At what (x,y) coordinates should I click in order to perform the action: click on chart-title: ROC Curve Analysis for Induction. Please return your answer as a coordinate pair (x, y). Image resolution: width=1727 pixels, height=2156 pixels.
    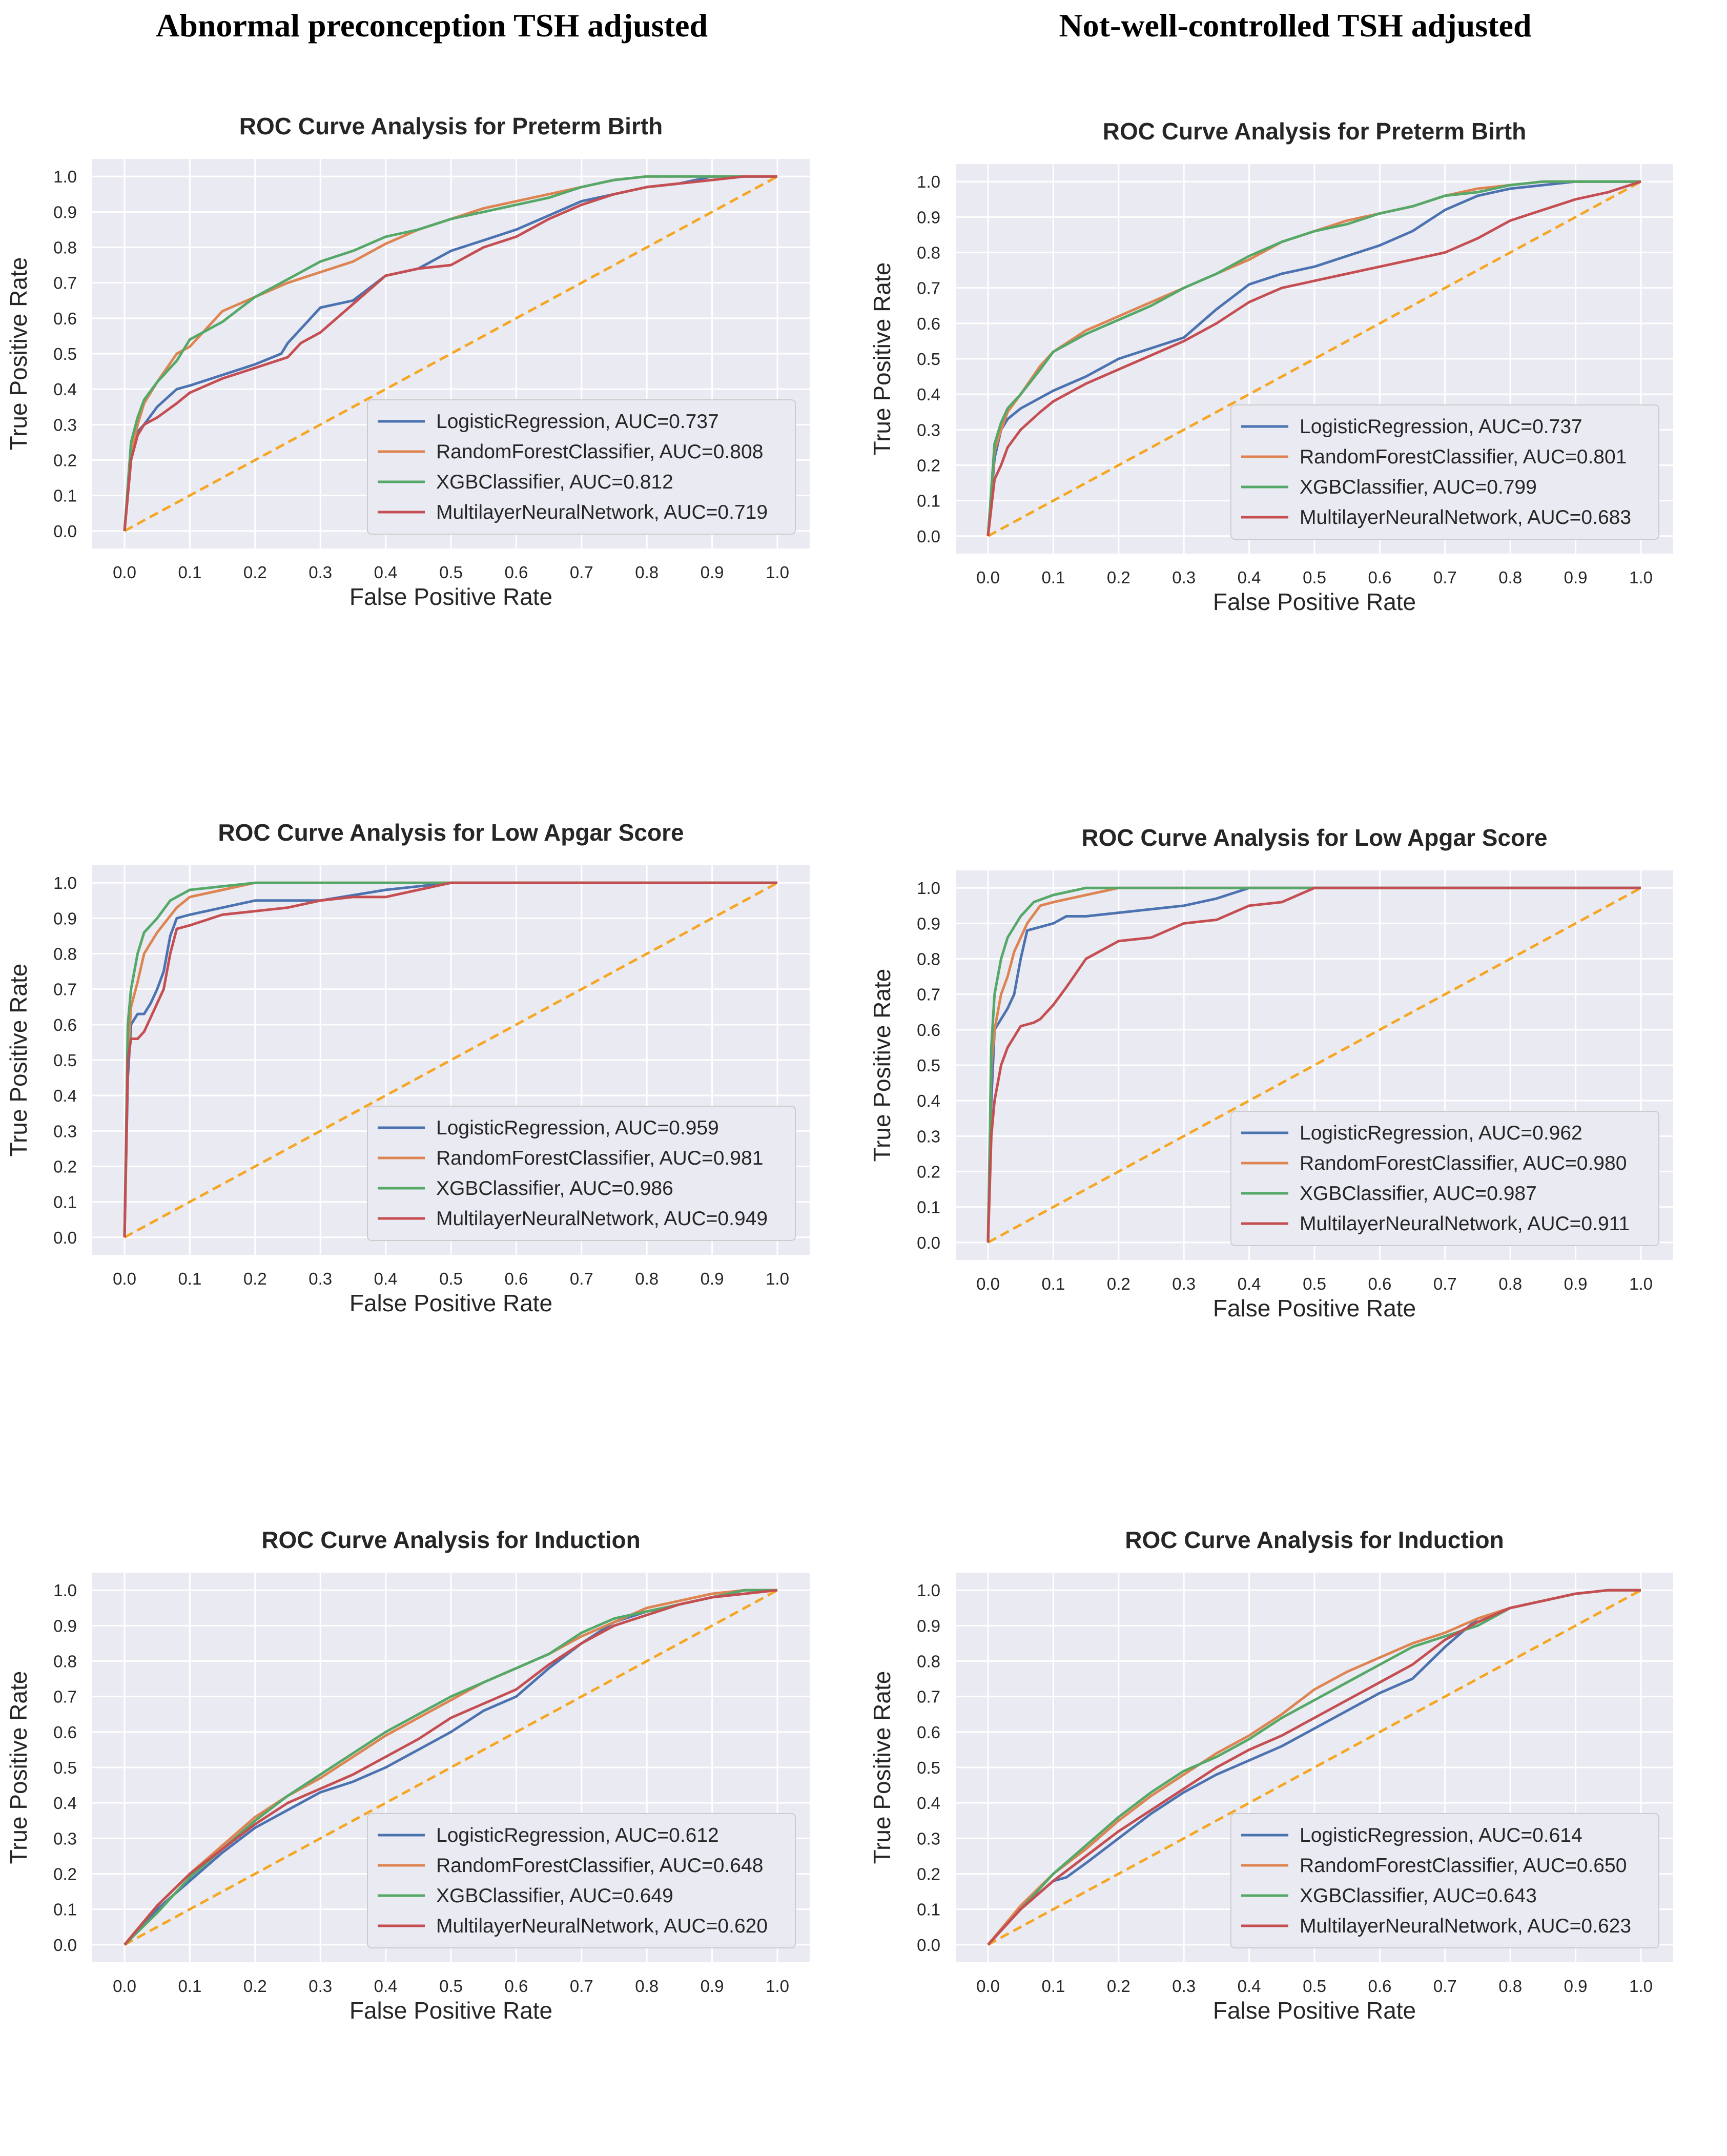
    Looking at the image, I should click on (451, 1540).